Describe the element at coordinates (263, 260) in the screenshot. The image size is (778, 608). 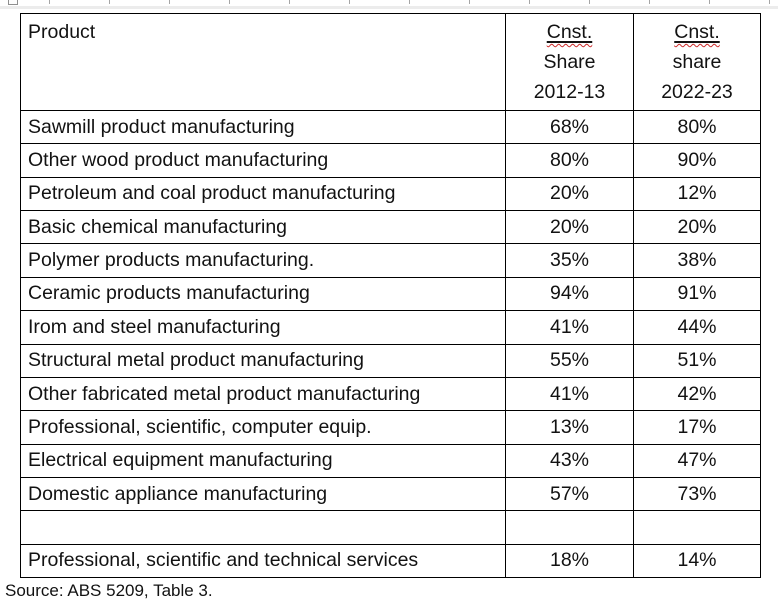
I see `product-cell: Polymer products manufacturing.` at that location.